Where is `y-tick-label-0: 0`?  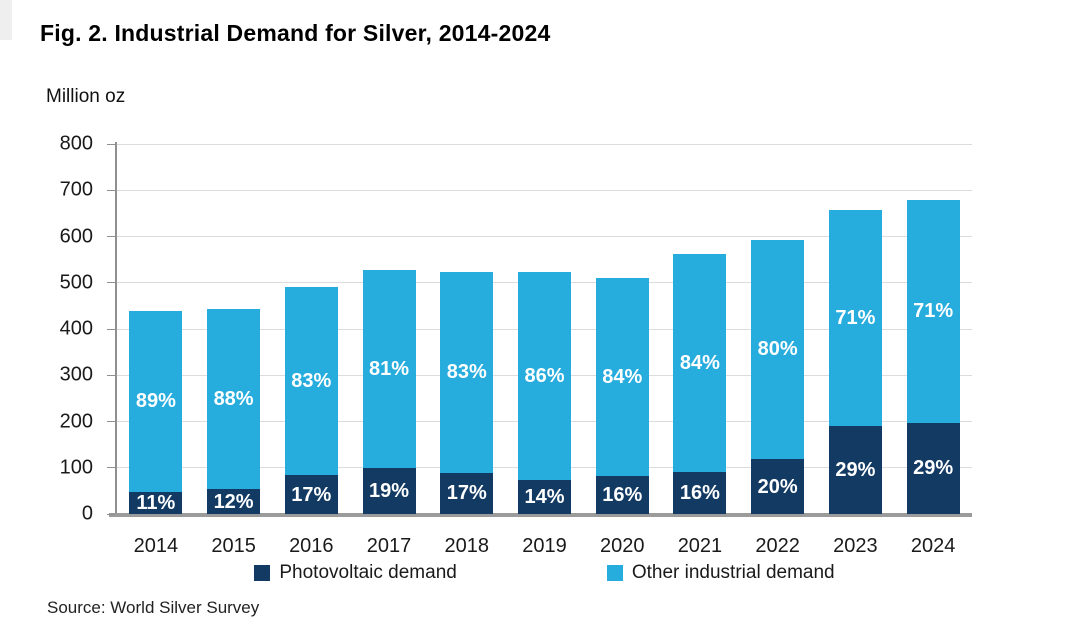 y-tick-label-0: 0 is located at coordinates (87, 513).